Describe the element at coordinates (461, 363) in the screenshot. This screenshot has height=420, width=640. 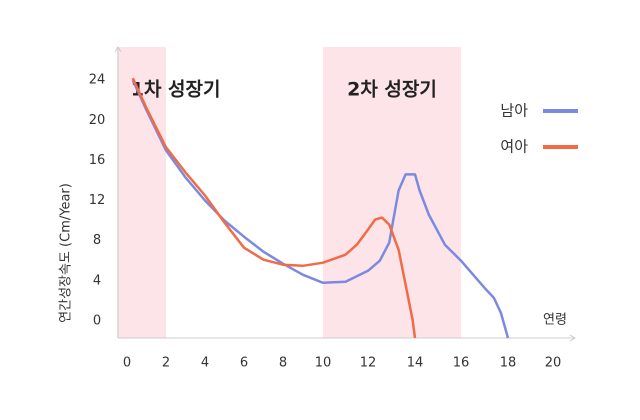
I see `x-tick-label: 16` at that location.